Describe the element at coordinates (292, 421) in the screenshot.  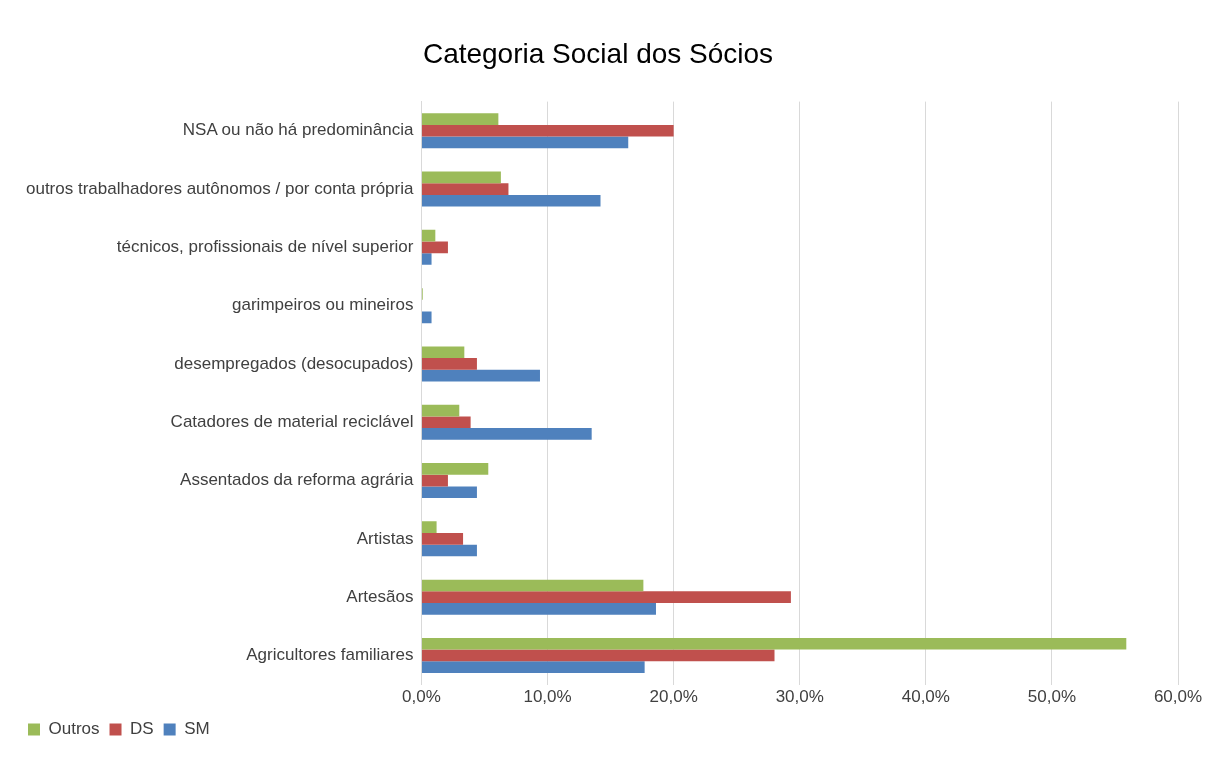
I see `y-tick-label: Catadores de material reciclável` at that location.